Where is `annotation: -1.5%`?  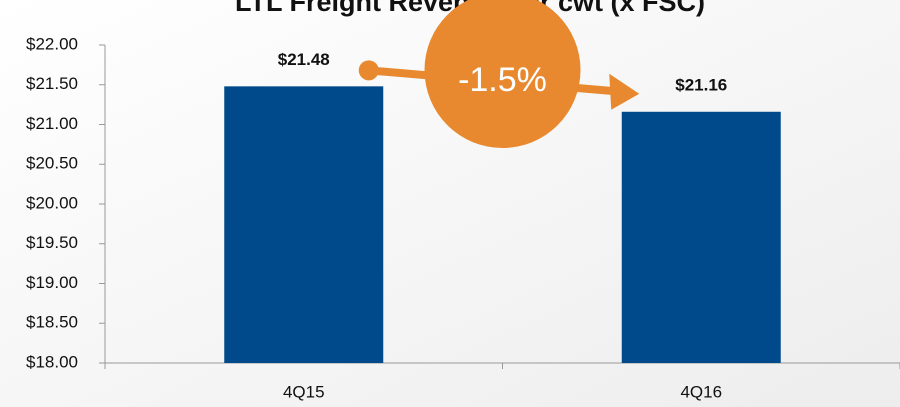 annotation: -1.5% is located at coordinates (502, 80).